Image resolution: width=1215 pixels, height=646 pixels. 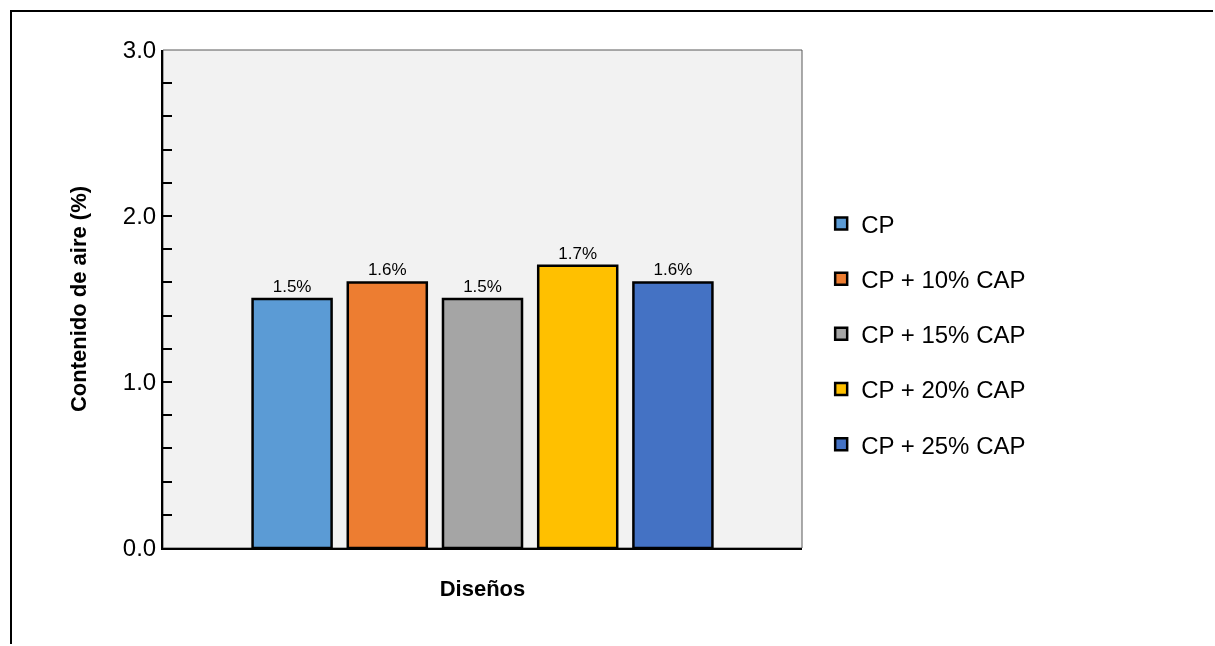 I want to click on y-tick-label: 0.0, so click(x=139, y=548).